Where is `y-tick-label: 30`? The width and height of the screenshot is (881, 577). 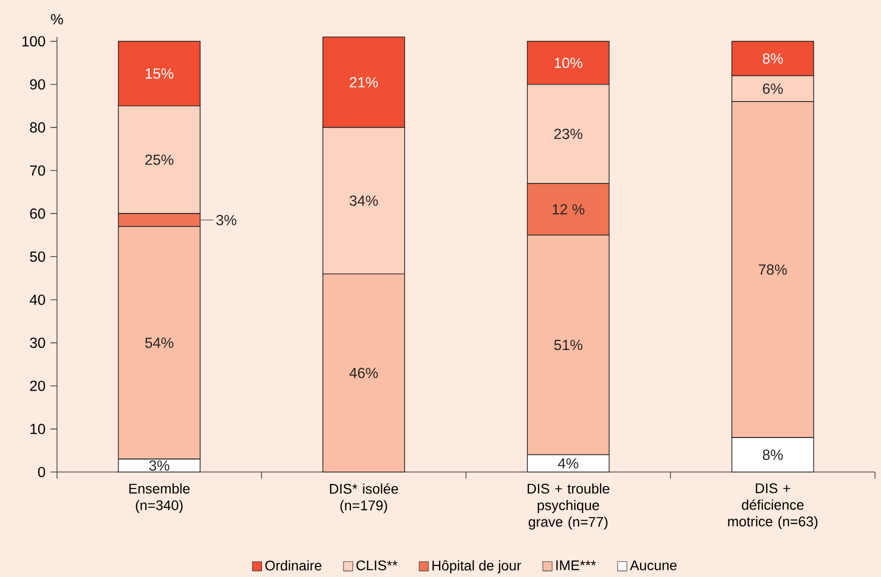
y-tick-label: 30 is located at coordinates (38, 343).